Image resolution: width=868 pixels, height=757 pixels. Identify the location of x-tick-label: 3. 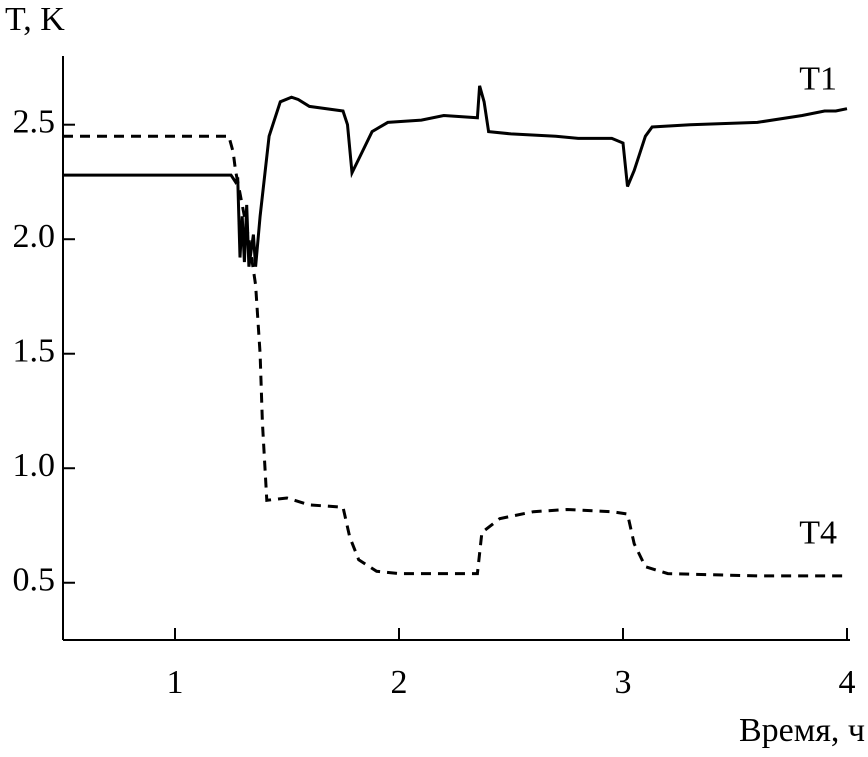
(623, 682).